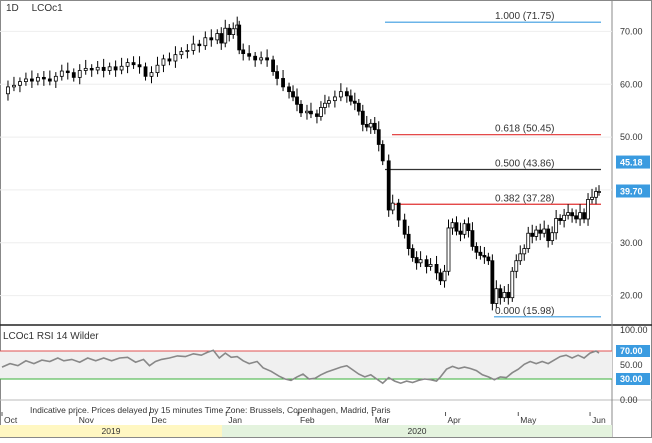 The width and height of the screenshot is (652, 443). I want to click on chart-header: 1D LCOc1, so click(39, 8).